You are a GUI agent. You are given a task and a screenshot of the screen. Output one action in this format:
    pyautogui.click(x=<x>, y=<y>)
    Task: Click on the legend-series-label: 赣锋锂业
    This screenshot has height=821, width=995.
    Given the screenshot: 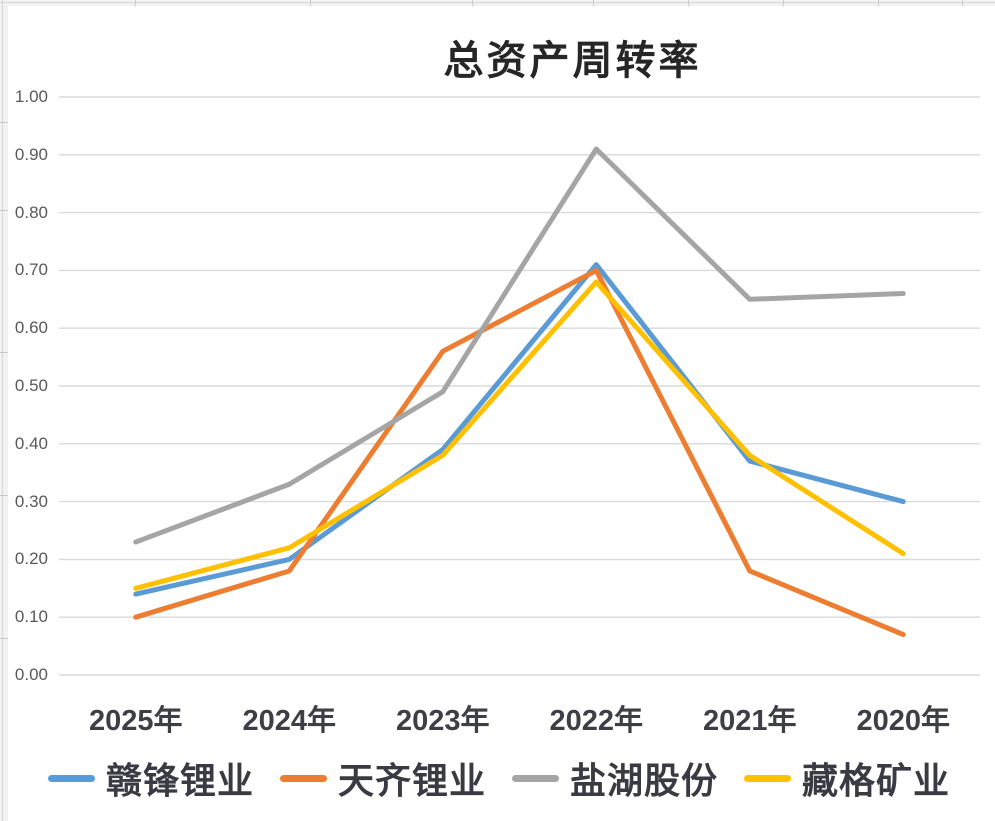 What is the action you would take?
    pyautogui.click(x=179, y=781)
    